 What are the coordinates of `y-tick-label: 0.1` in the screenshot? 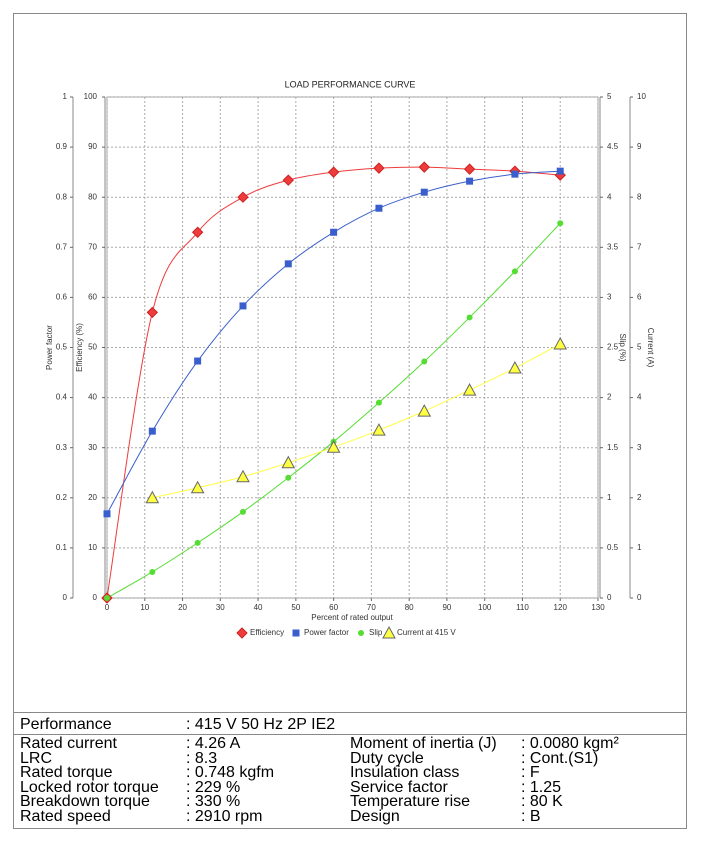 It's located at (62, 547).